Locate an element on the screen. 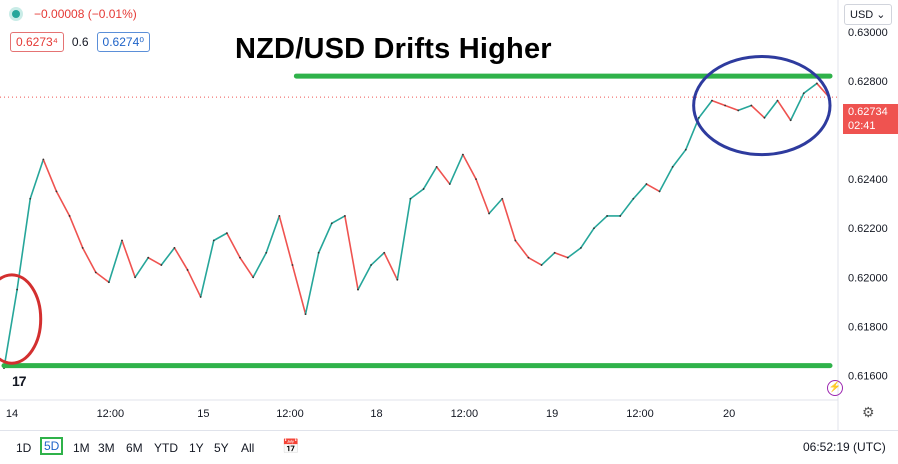 The height and width of the screenshot is (464, 898). sell-price-button: 0.6273⁴ is located at coordinates (37, 42).